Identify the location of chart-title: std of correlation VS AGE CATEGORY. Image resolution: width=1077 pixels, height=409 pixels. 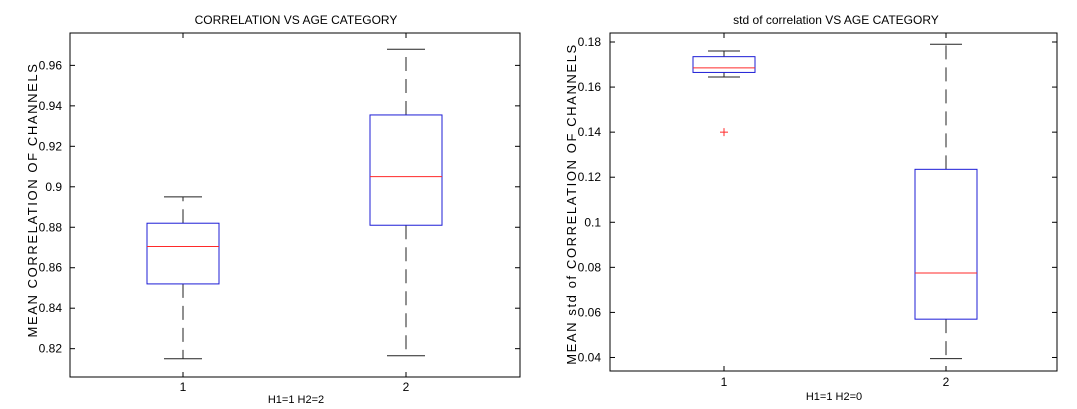
(836, 20).